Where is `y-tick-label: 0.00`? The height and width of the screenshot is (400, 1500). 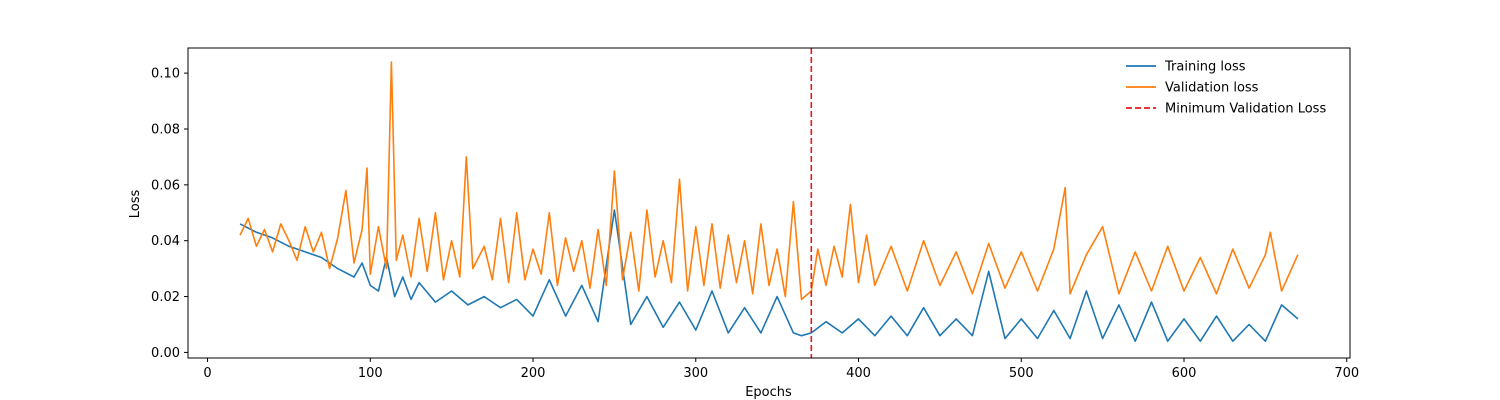 y-tick-label: 0.00 is located at coordinates (165, 353).